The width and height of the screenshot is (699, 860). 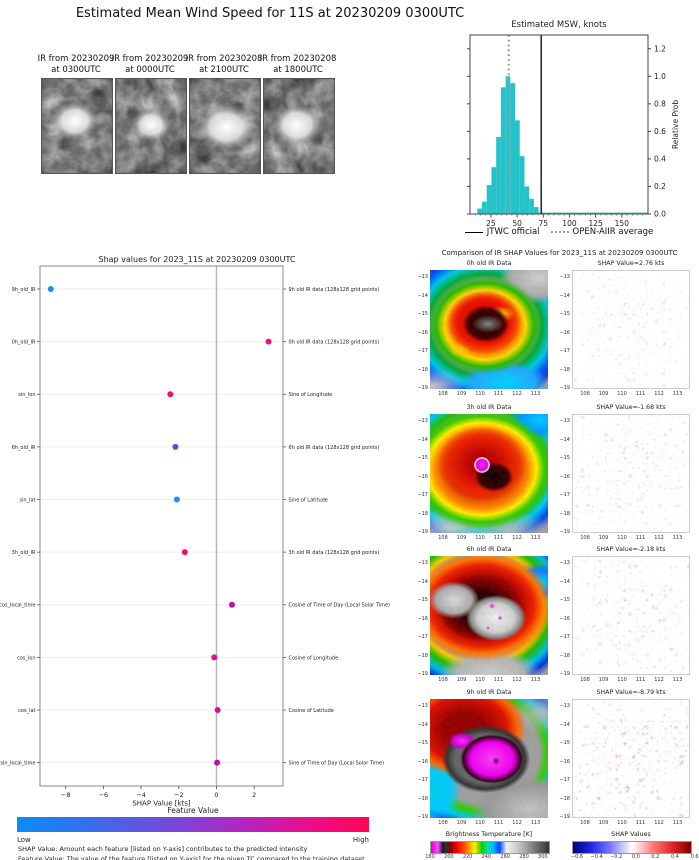 What do you see at coordinates (150, 69) in the screenshot?
I see `caption-line2: at 0000UTC` at bounding box center [150, 69].